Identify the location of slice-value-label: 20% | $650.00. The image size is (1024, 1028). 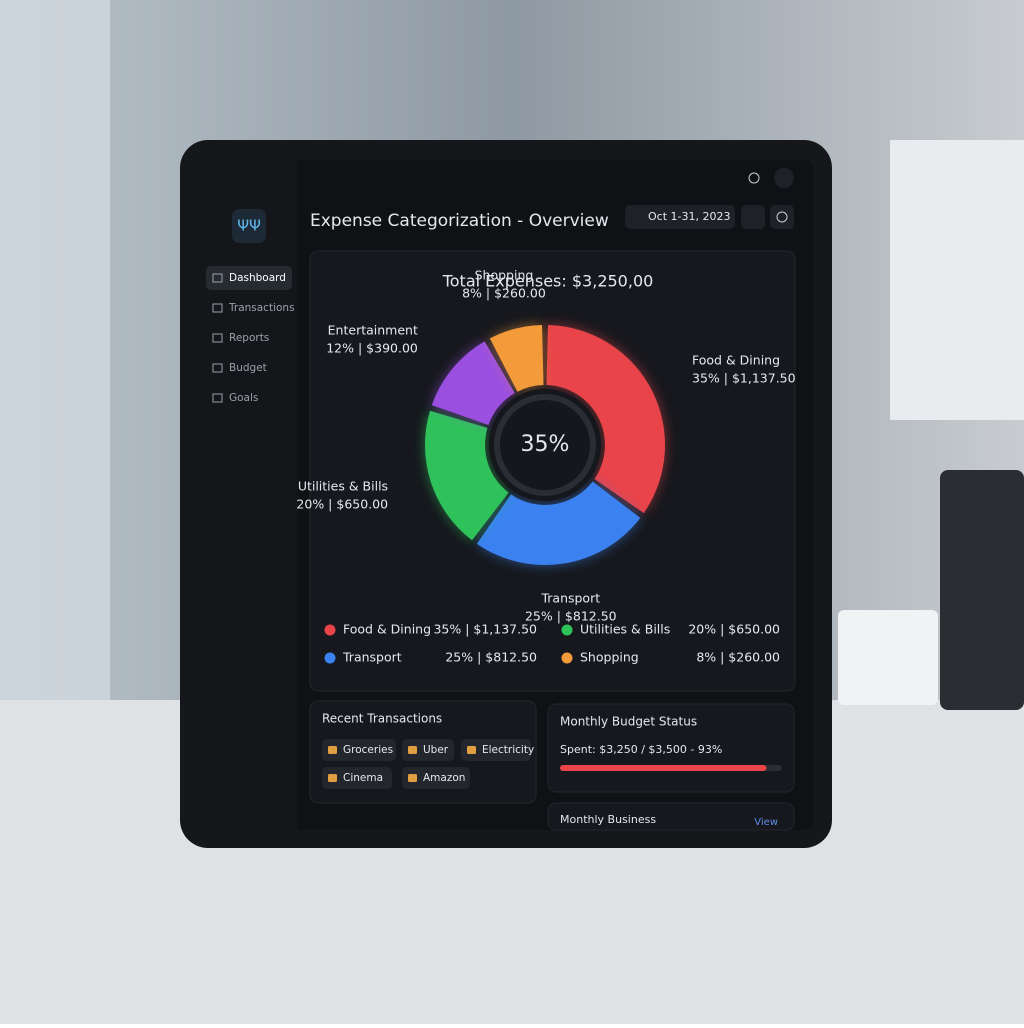
(342, 503).